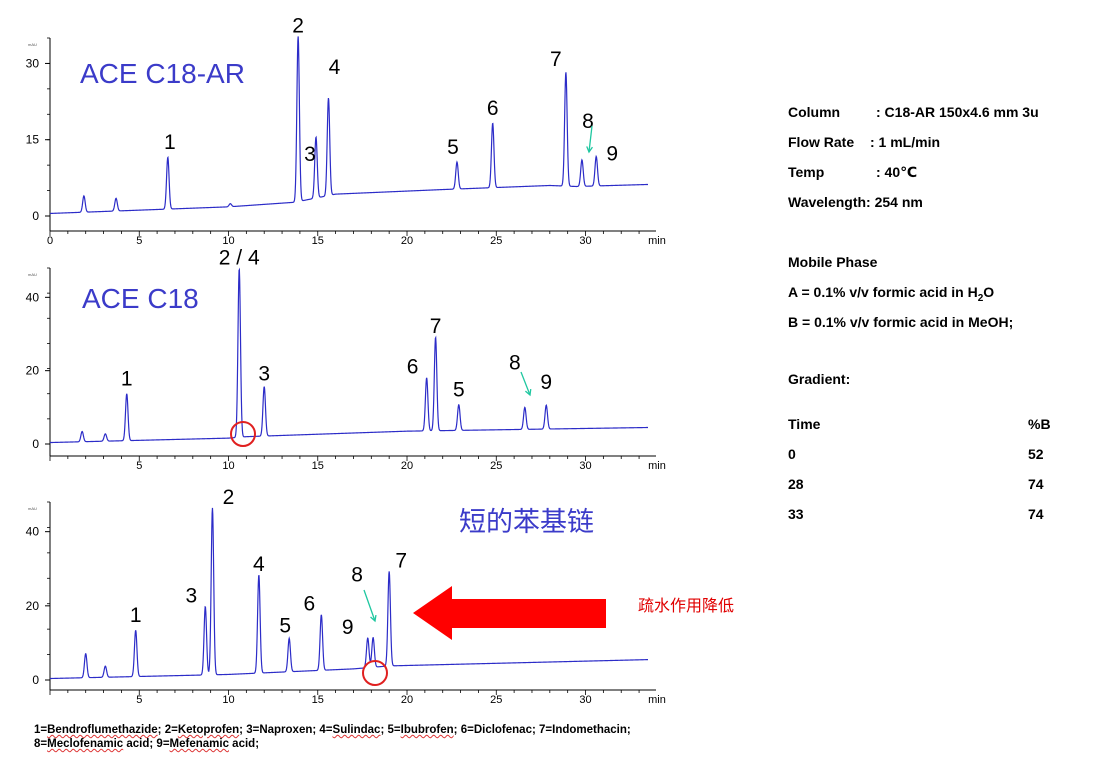 This screenshot has width=1115, height=758. What do you see at coordinates (589, 150) in the screenshot?
I see `peak-8-arrow-panel-1-head` at bounding box center [589, 150].